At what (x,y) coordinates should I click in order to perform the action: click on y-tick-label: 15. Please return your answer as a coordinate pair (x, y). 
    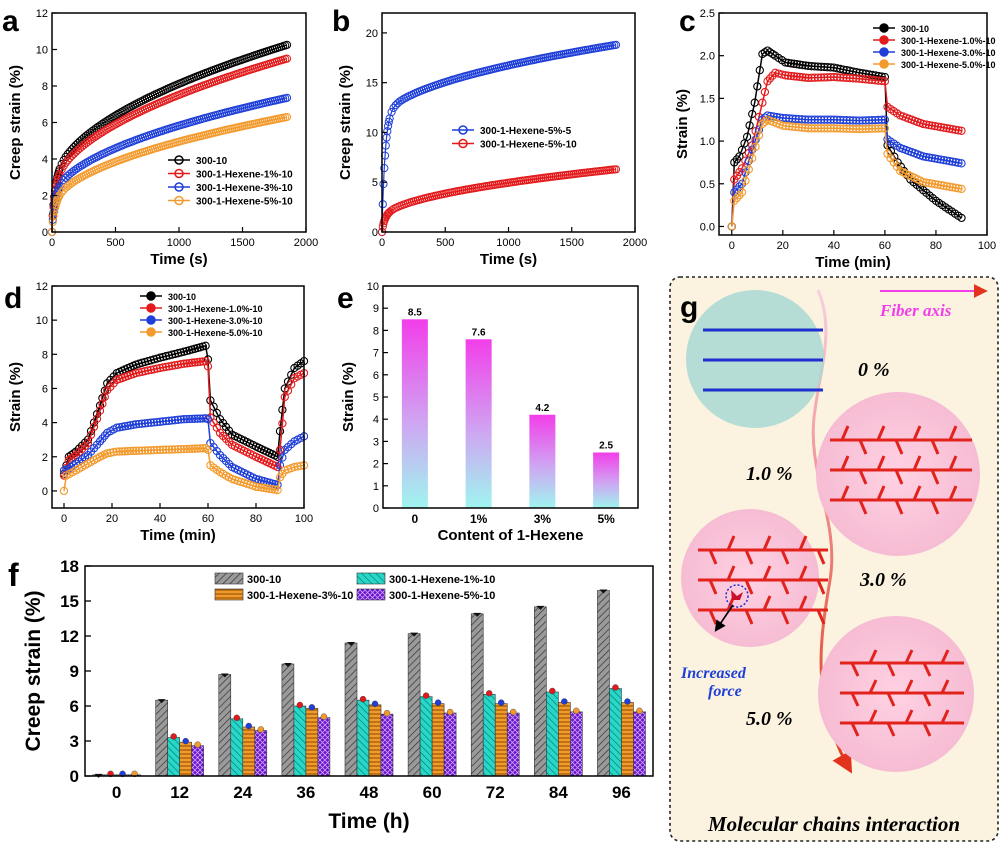
    Looking at the image, I should click on (69, 601).